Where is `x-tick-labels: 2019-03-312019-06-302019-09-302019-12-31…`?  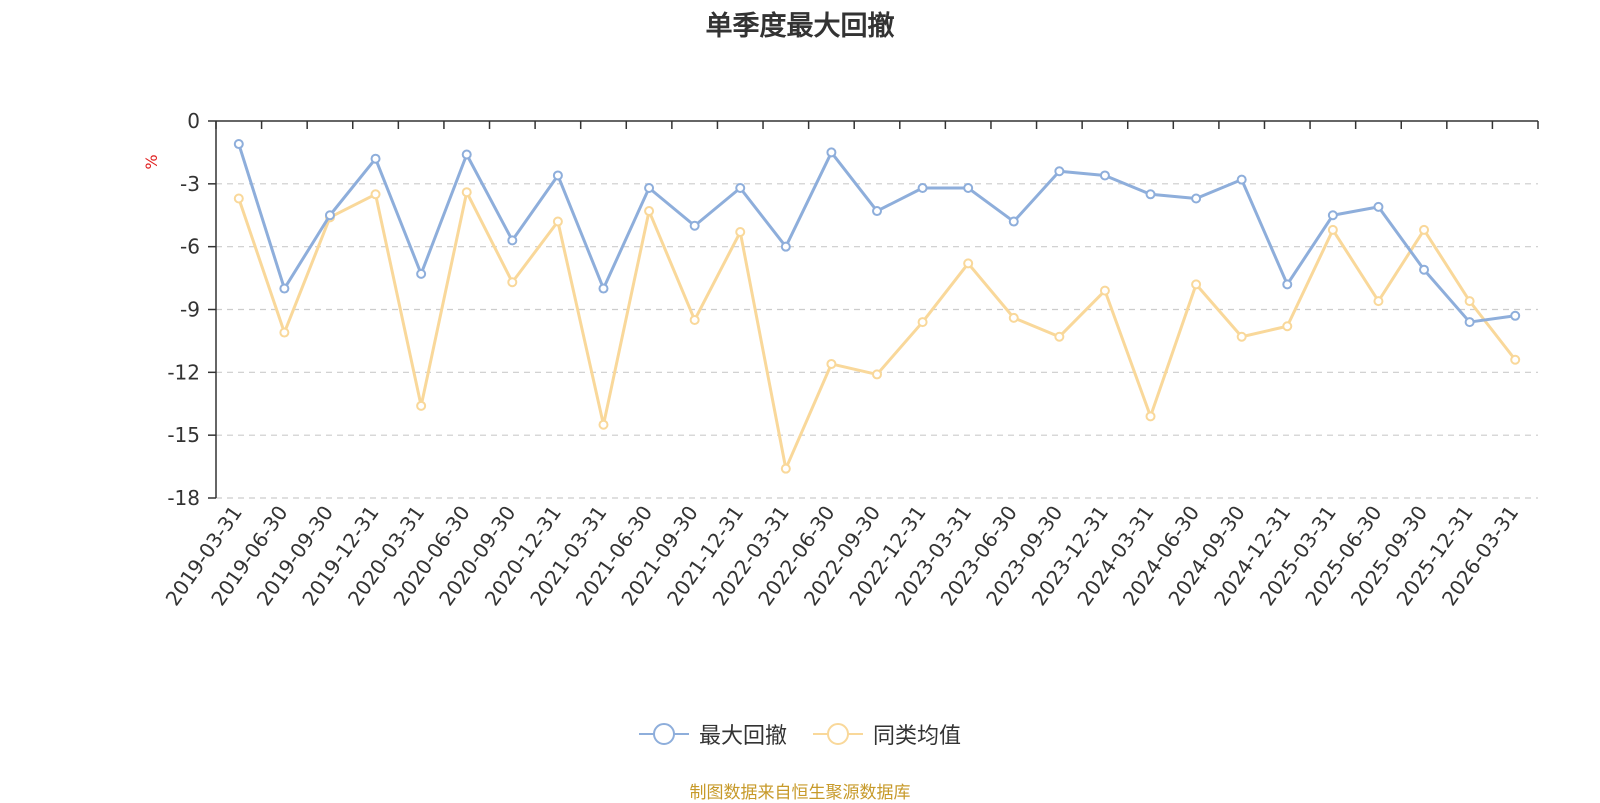 x-tick-labels: 2019-03-312019-06-302019-09-302019-12-31… is located at coordinates (842, 555).